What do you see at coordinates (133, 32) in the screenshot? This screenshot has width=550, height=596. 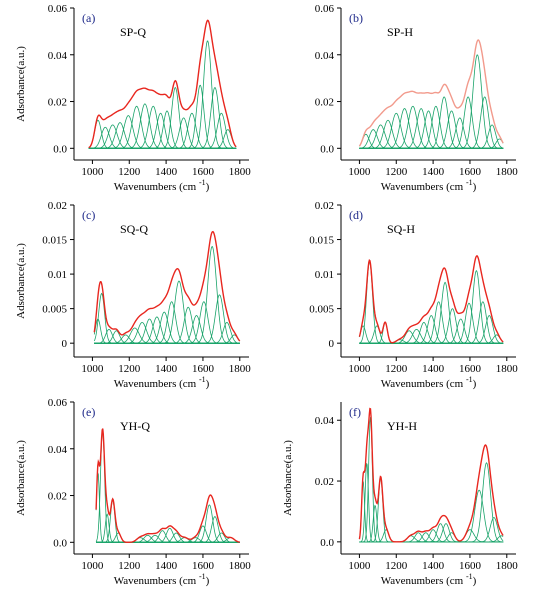 I see `panel-title: SP-Q` at bounding box center [133, 32].